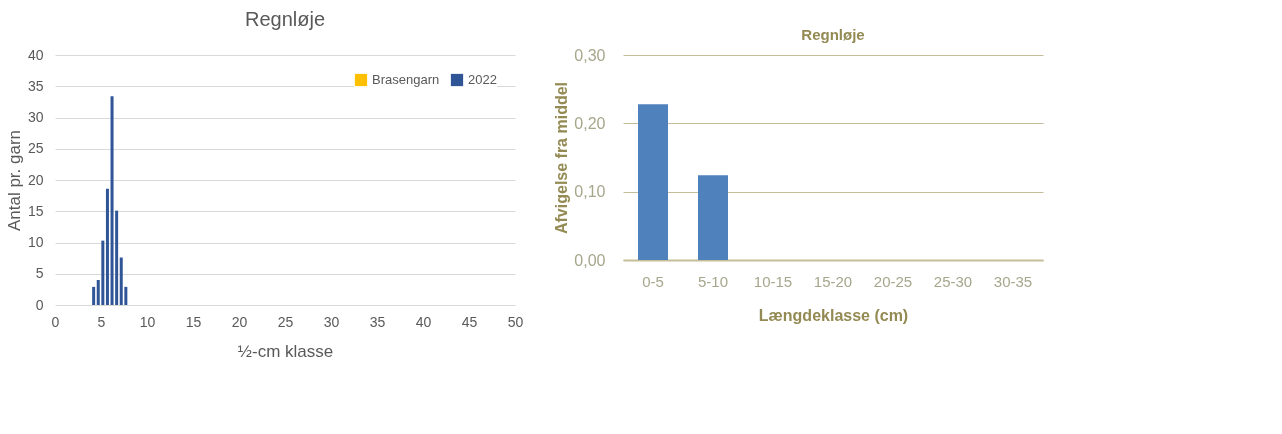  Describe the element at coordinates (469, 321) in the screenshot. I see `x-tick-label: 45` at that location.